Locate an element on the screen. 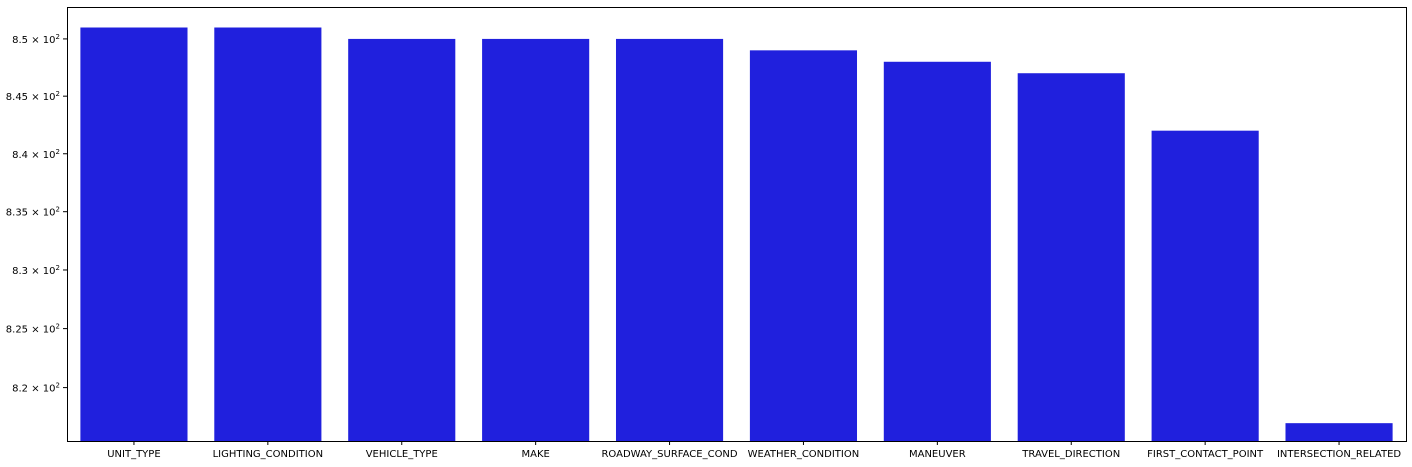 The width and height of the screenshot is (1412, 467). y-tick-mantissa: 8.35 is located at coordinates (17, 213).